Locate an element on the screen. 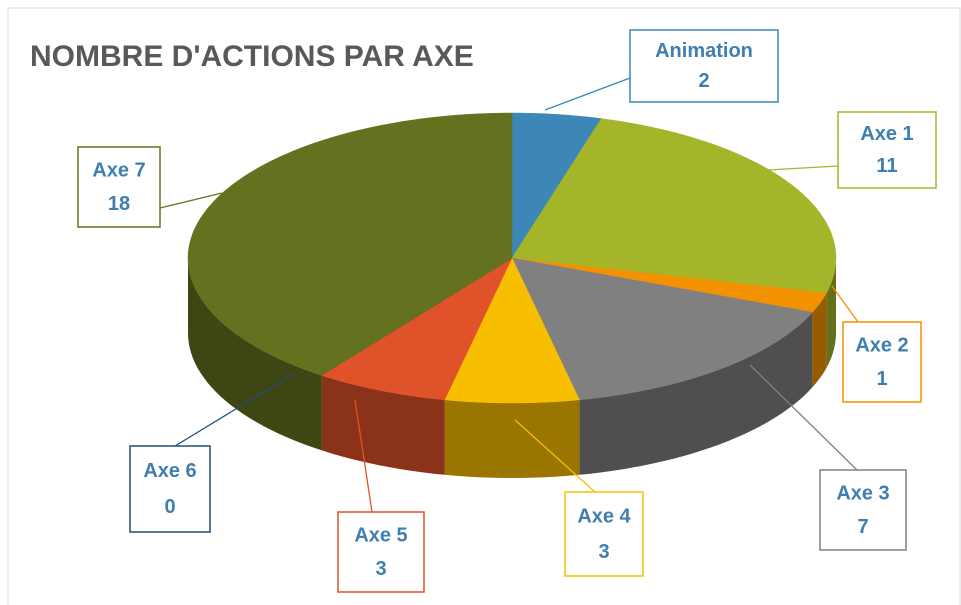 The height and width of the screenshot is (605, 961). data-label-name: Axe 5 is located at coordinates (380, 535).